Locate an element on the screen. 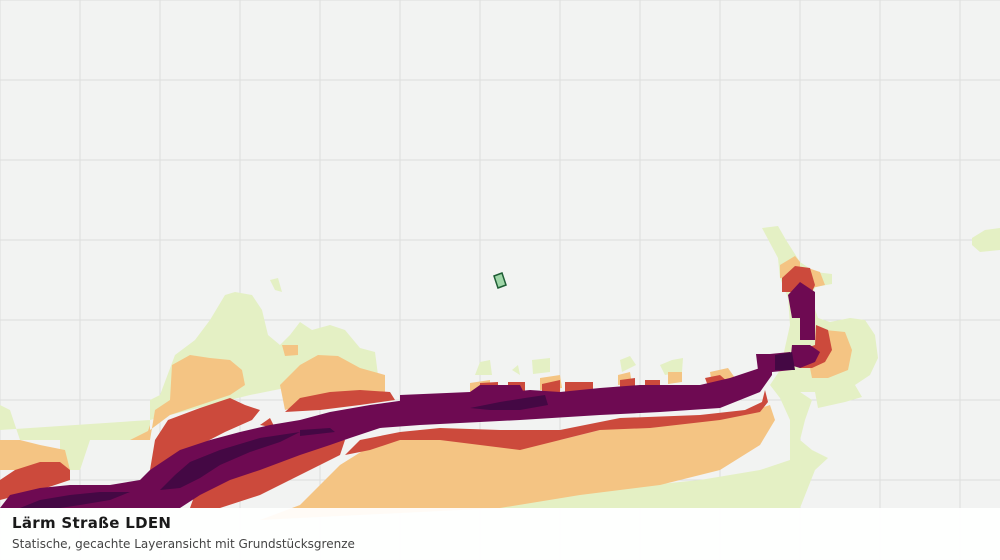 This screenshot has width=1000, height=560. layer-title: Lärm Straße LDEN is located at coordinates (92, 523).